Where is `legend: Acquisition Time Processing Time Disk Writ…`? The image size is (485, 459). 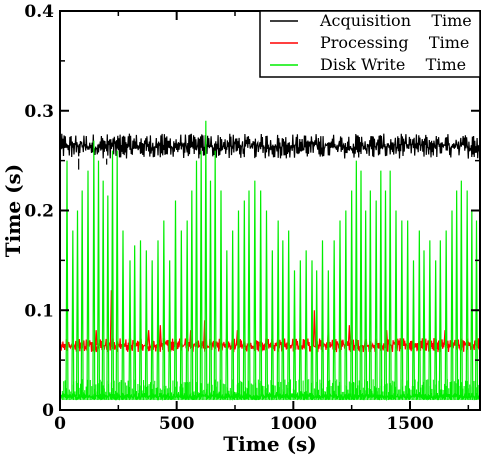 legend: Acquisition Time Processing Time Disk Writ… is located at coordinates (370, 44).